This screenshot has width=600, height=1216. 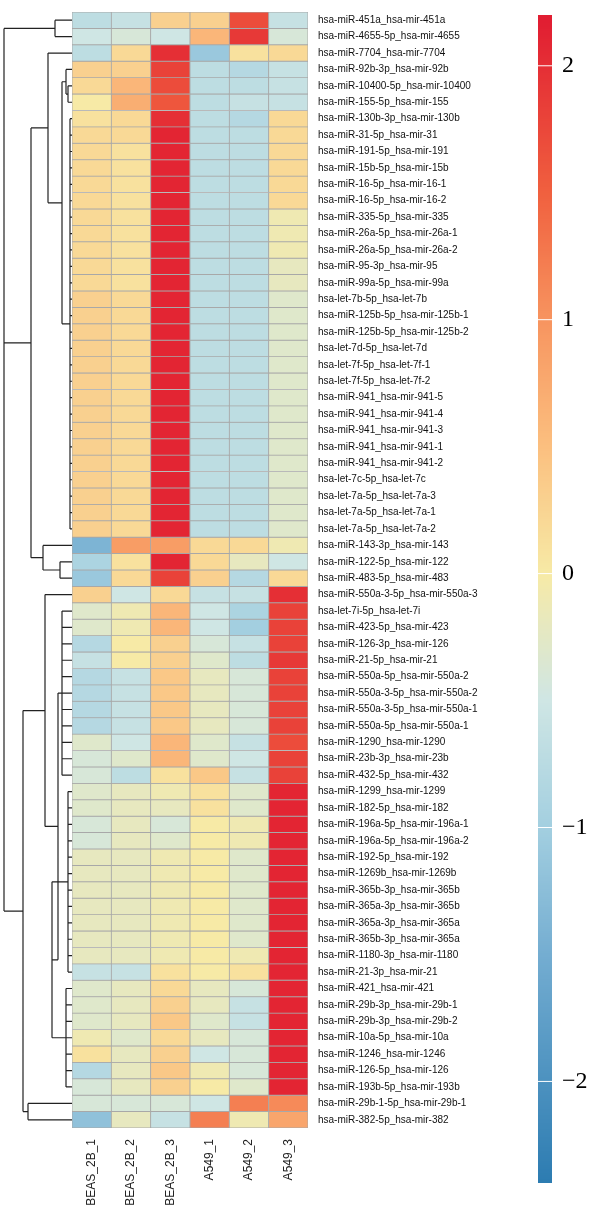 I want to click on y-tick-label: hsa-miR-941_hsa-mir-941-1, so click(x=381, y=446).